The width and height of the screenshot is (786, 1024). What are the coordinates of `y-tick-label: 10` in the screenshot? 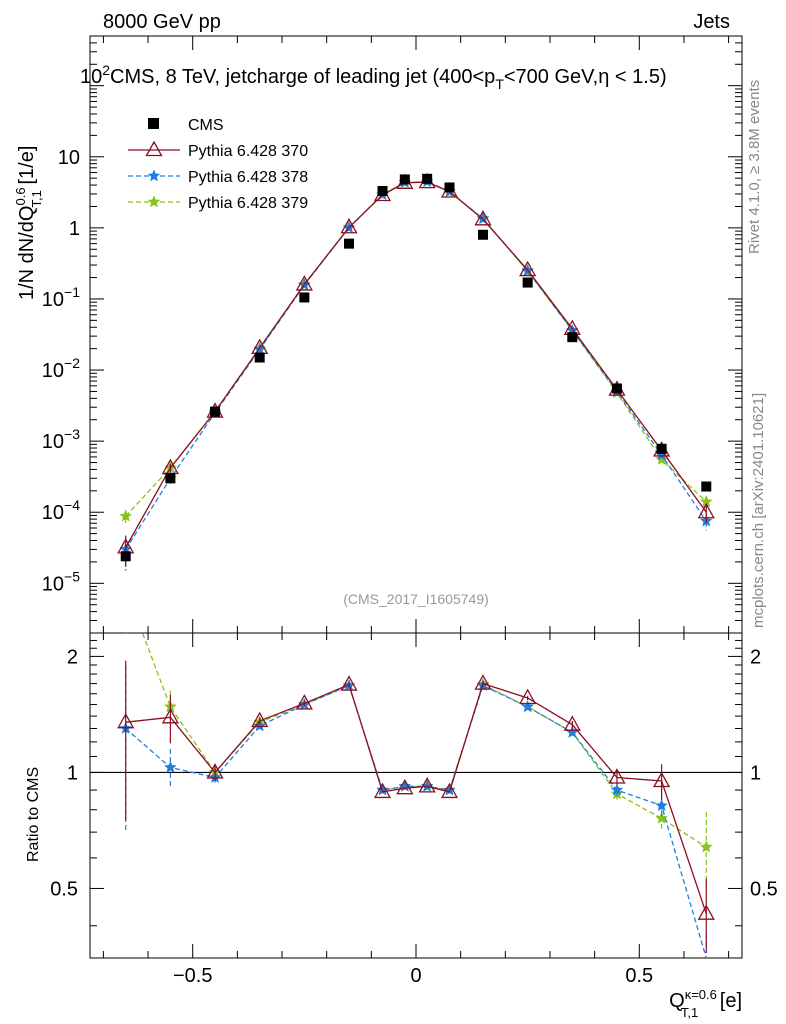 It's located at (69, 158).